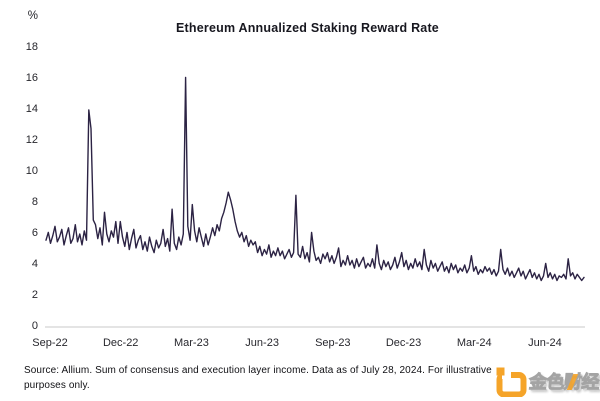 The width and height of the screenshot is (600, 401). Describe the element at coordinates (262, 343) in the screenshot. I see `x-tick-label-Jun-23: Jun-23` at that location.